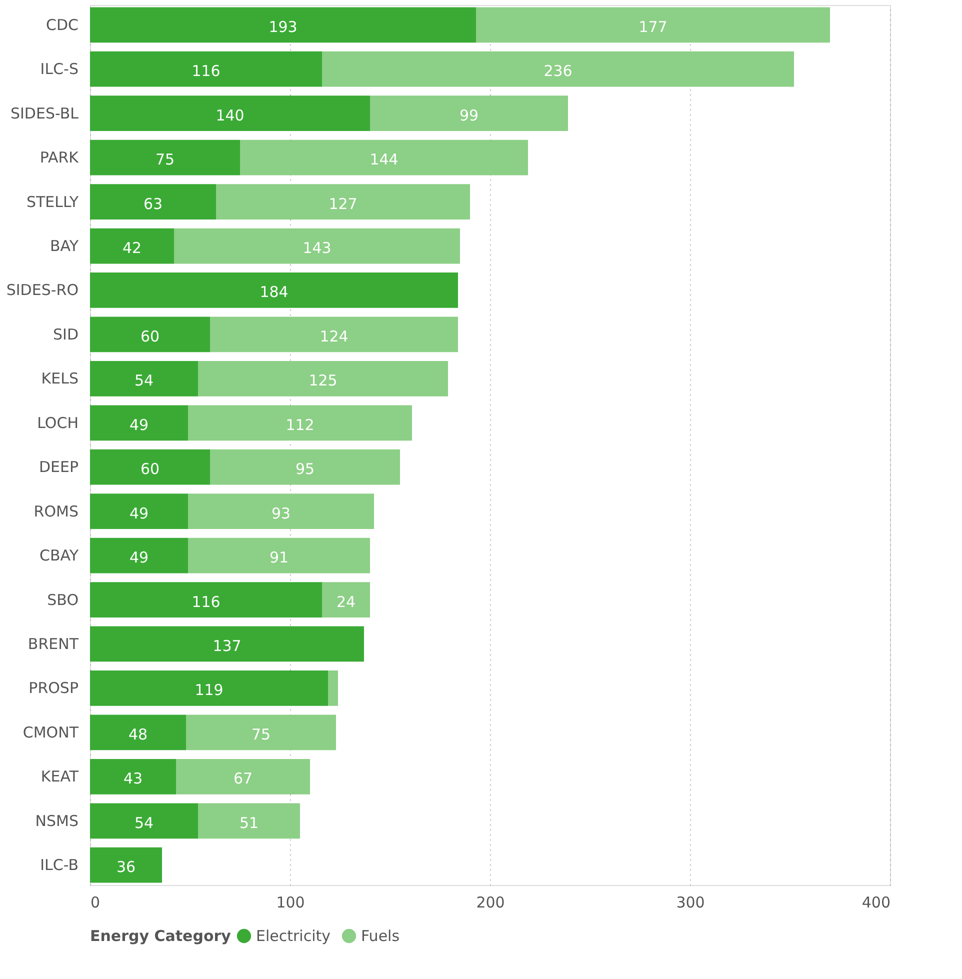 This screenshot has width=962, height=979. What do you see at coordinates (60, 157) in the screenshot?
I see `y-tick-label: PARK` at bounding box center [60, 157].